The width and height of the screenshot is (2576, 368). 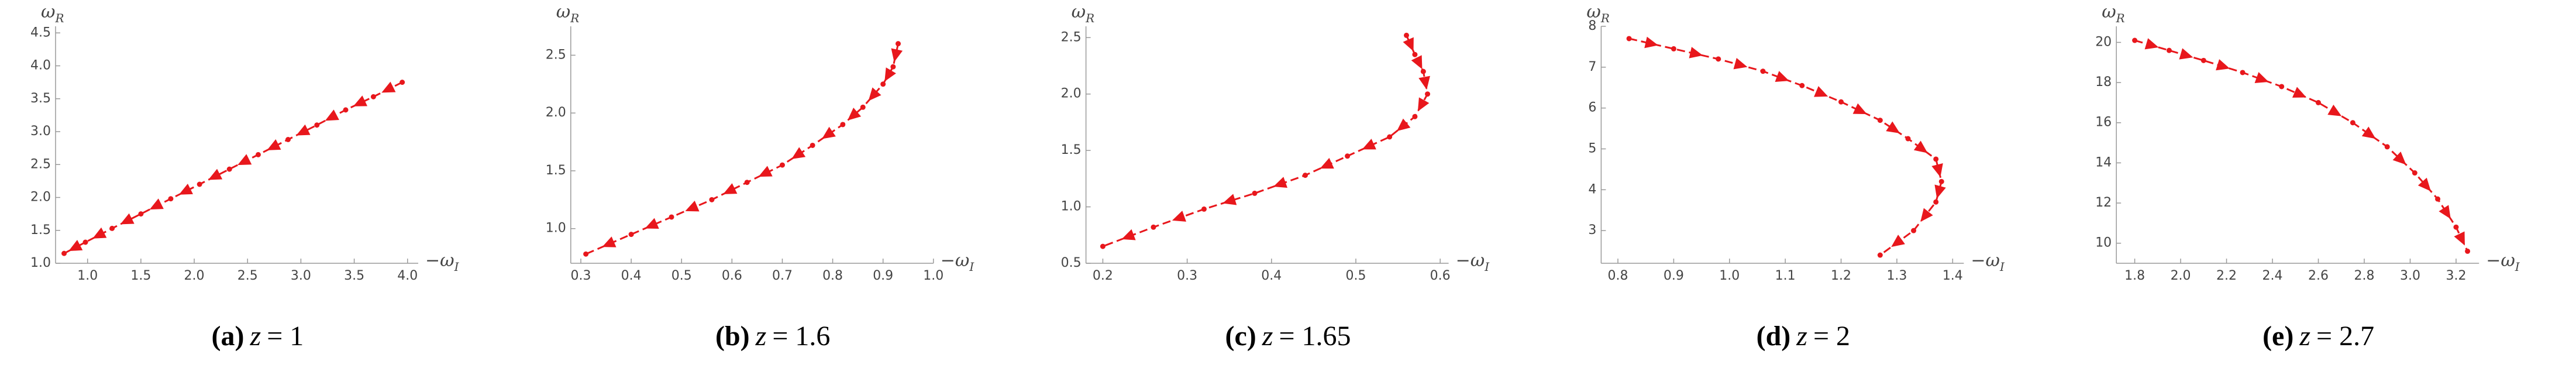 What do you see at coordinates (1592, 67) in the screenshot?
I see `y-tick-label: 7` at bounding box center [1592, 67].